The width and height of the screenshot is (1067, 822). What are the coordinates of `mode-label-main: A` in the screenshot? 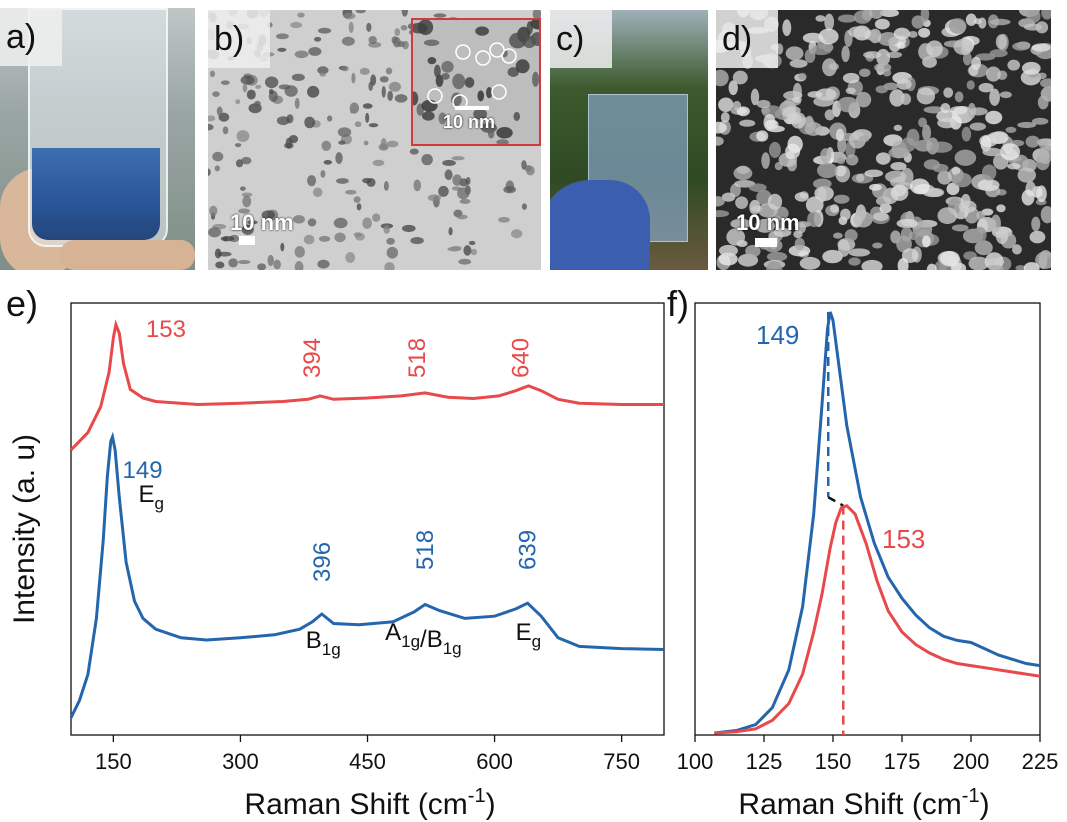 It's located at (393, 632).